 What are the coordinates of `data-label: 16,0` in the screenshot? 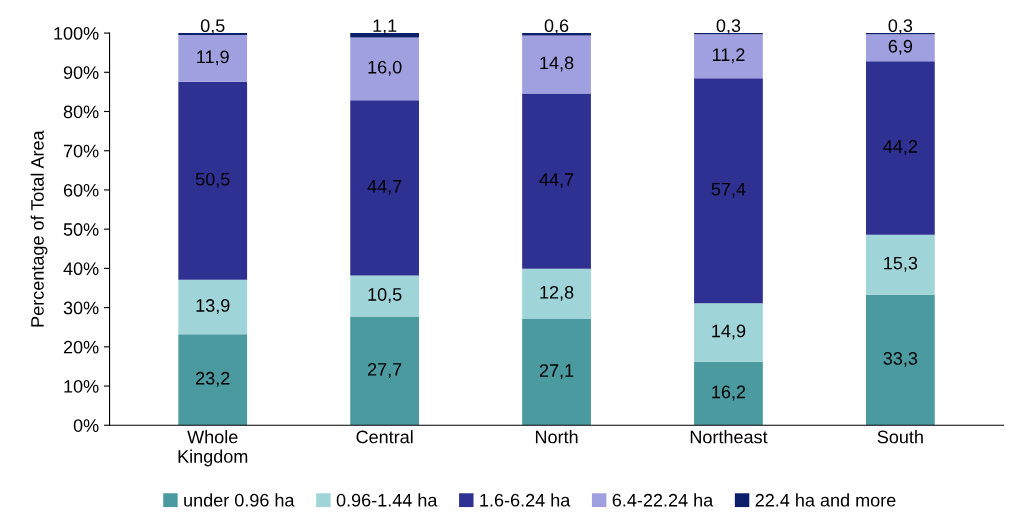 It's located at (385, 68).